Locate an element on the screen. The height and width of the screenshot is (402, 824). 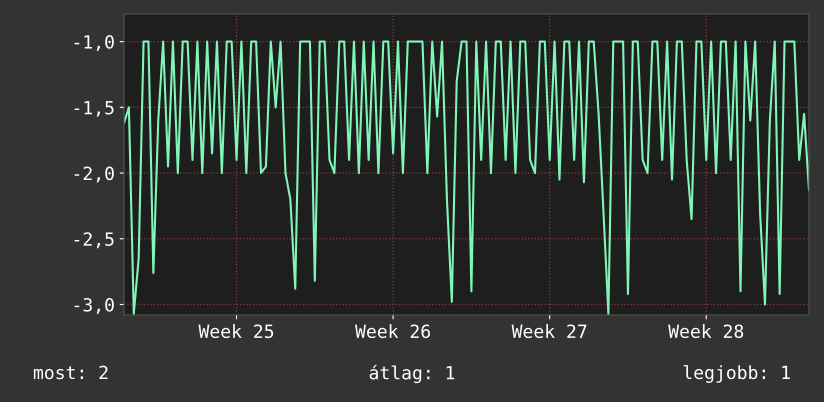
text: most: 2 is located at coordinates (71, 373).